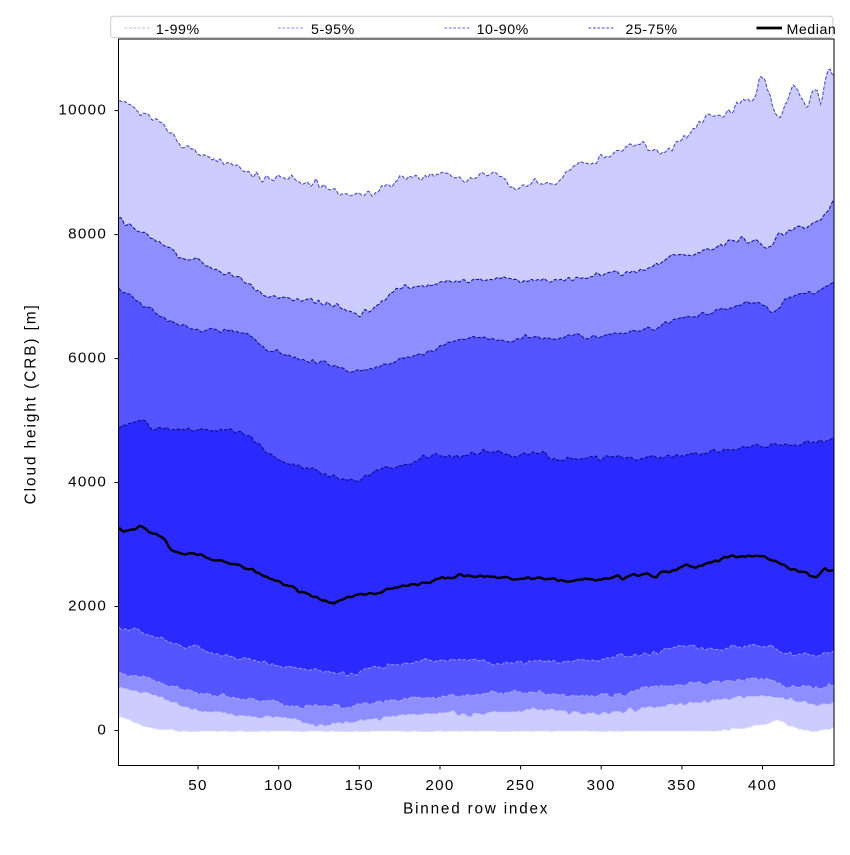 The width and height of the screenshot is (850, 855). Describe the element at coordinates (503, 30) in the screenshot. I see `svg-text: 10-90%` at that location.